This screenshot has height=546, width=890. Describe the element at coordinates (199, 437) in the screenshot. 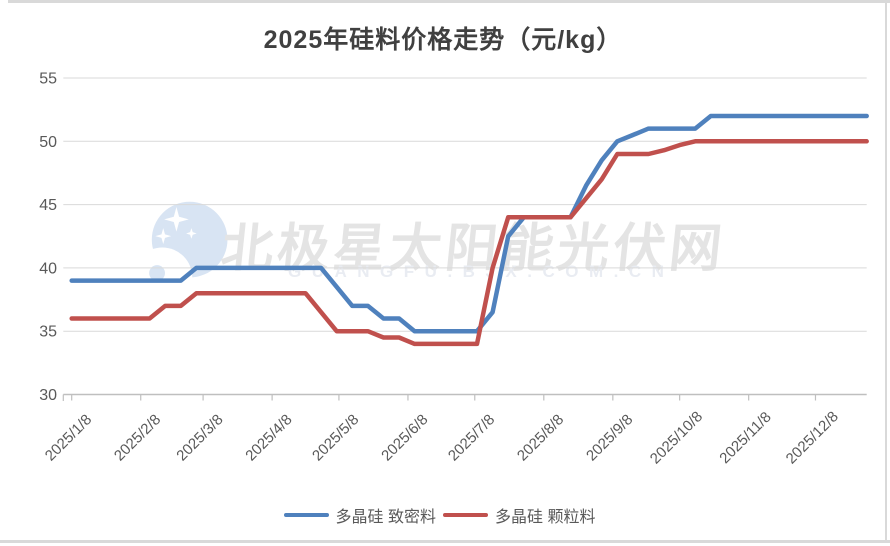

I see `x-axis-label: 2025/3/8` at that location.